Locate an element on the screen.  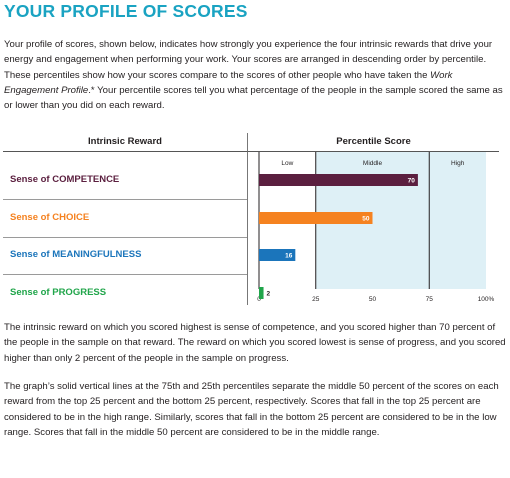
header-percentile-score: Percentile Score is located at coordinates (373, 142).